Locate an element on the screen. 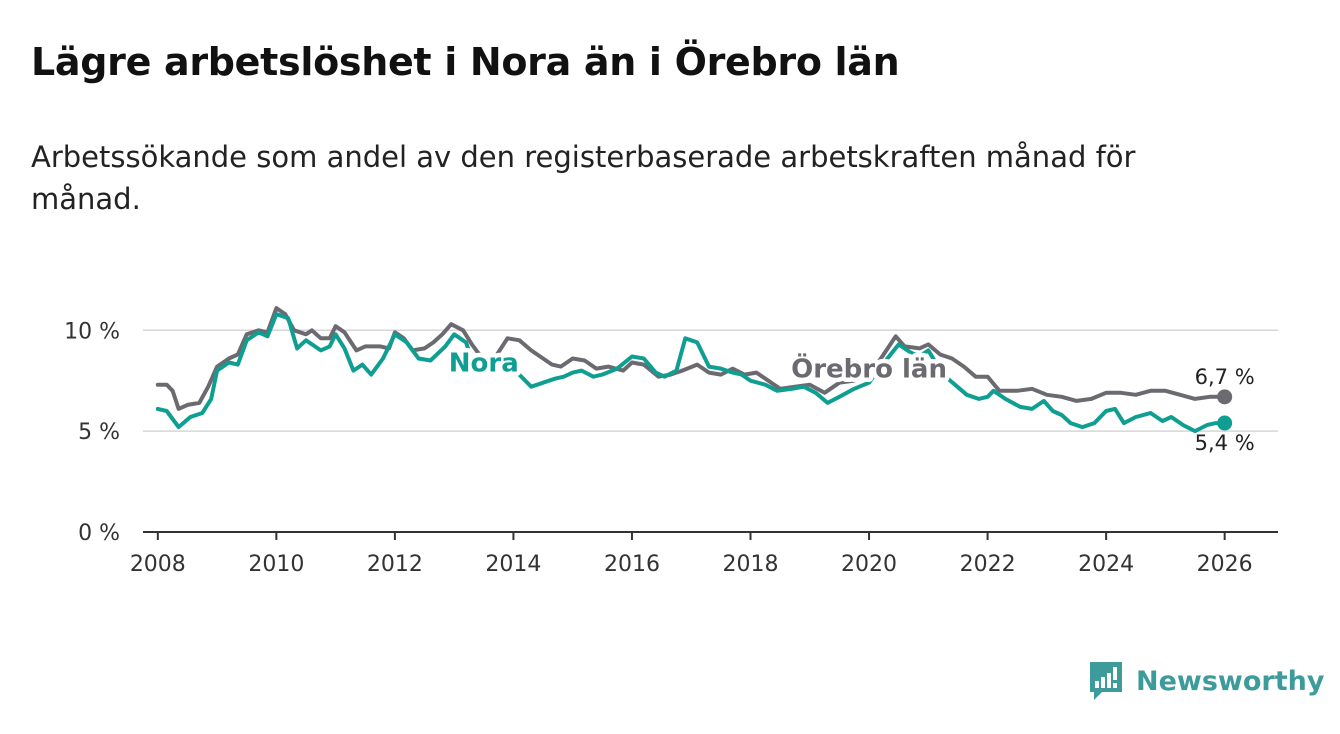 The height and width of the screenshot is (734, 1340). end-value-label: 6,7 % is located at coordinates (1225, 377).